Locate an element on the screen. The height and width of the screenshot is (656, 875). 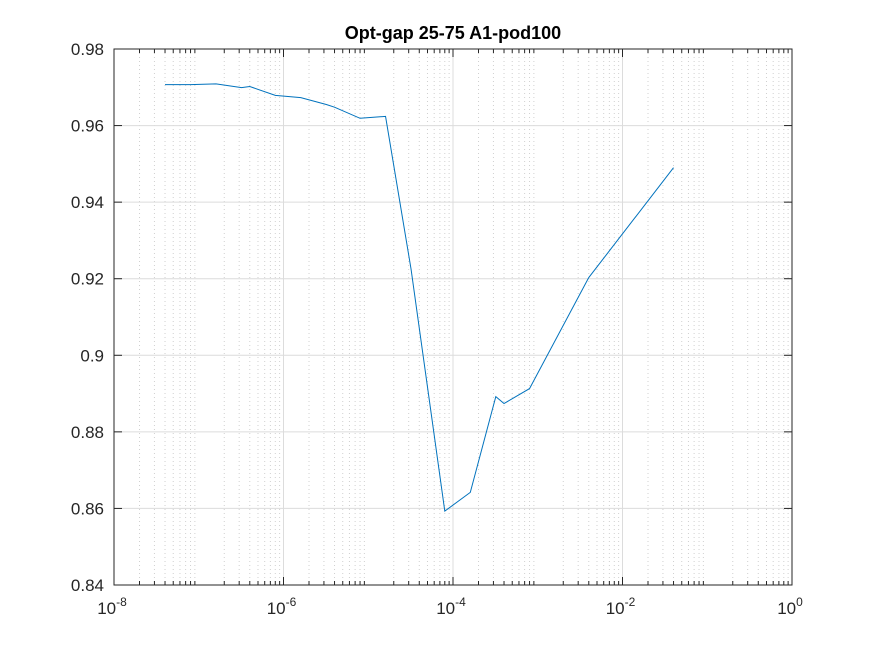
x-tick-label: 10⁰ is located at coordinates (790, 606).